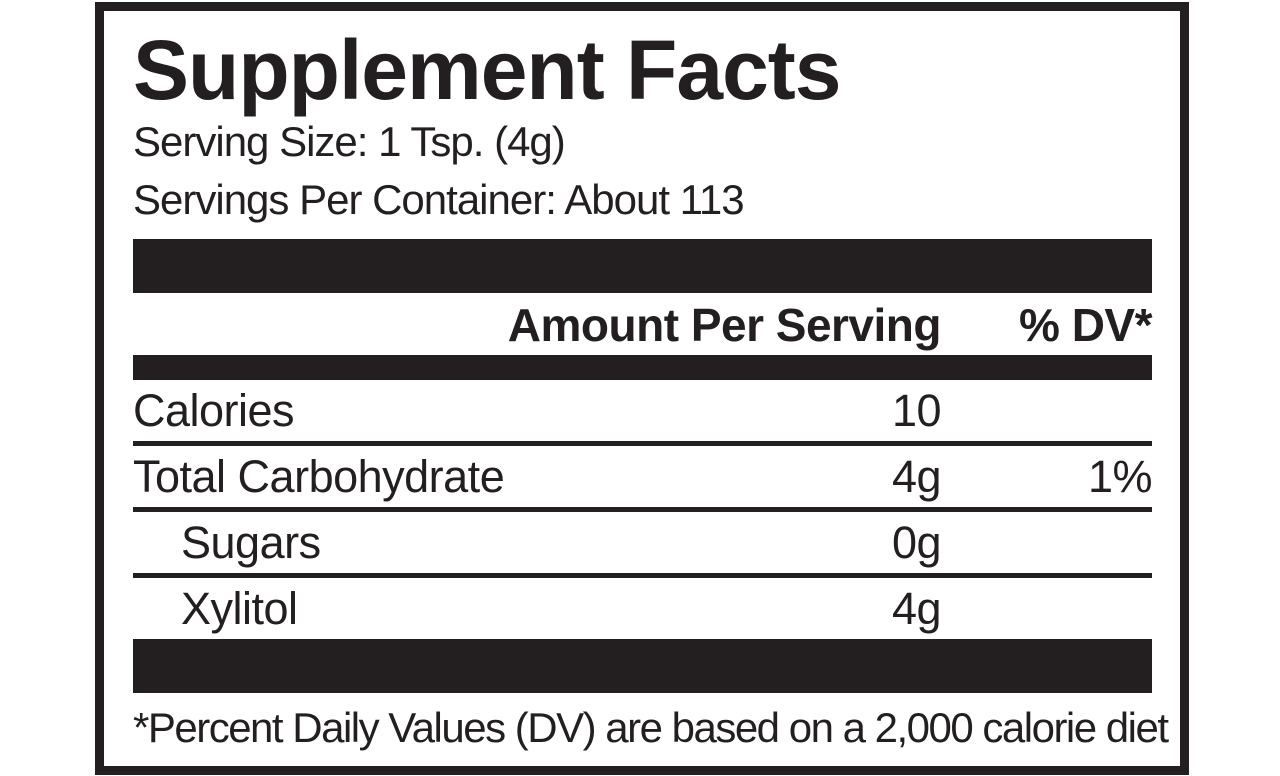  What do you see at coordinates (239, 608) in the screenshot?
I see `nutrient-name: Xylitol` at bounding box center [239, 608].